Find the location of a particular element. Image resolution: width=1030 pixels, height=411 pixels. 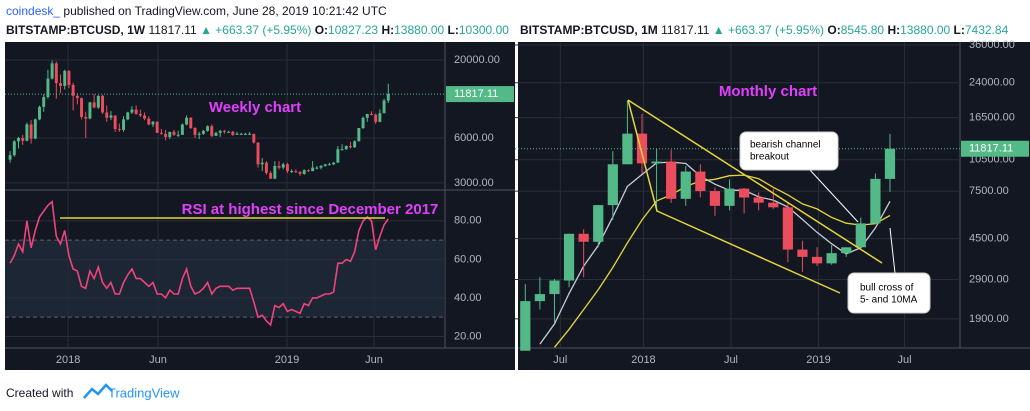

symbol: BITSTAMP:BTCUSD, 1W is located at coordinates (76, 30).